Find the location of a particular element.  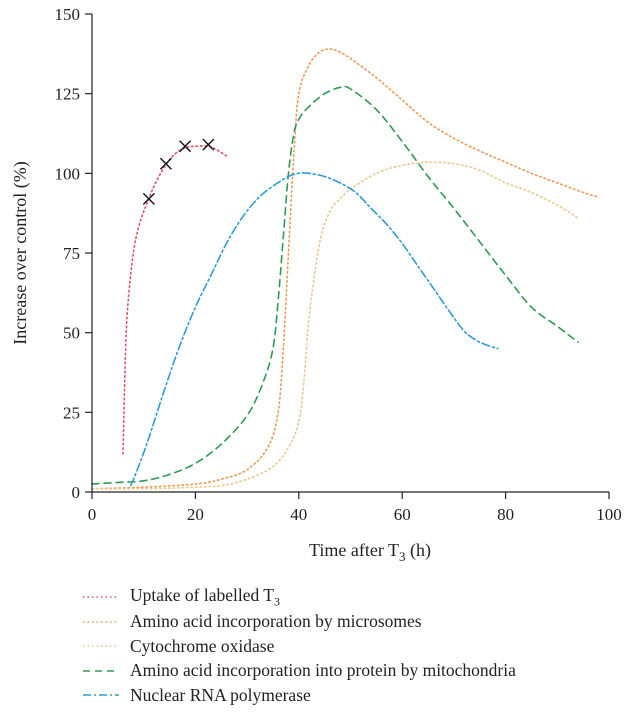

legend-swatch-uptake is located at coordinates (101, 597).